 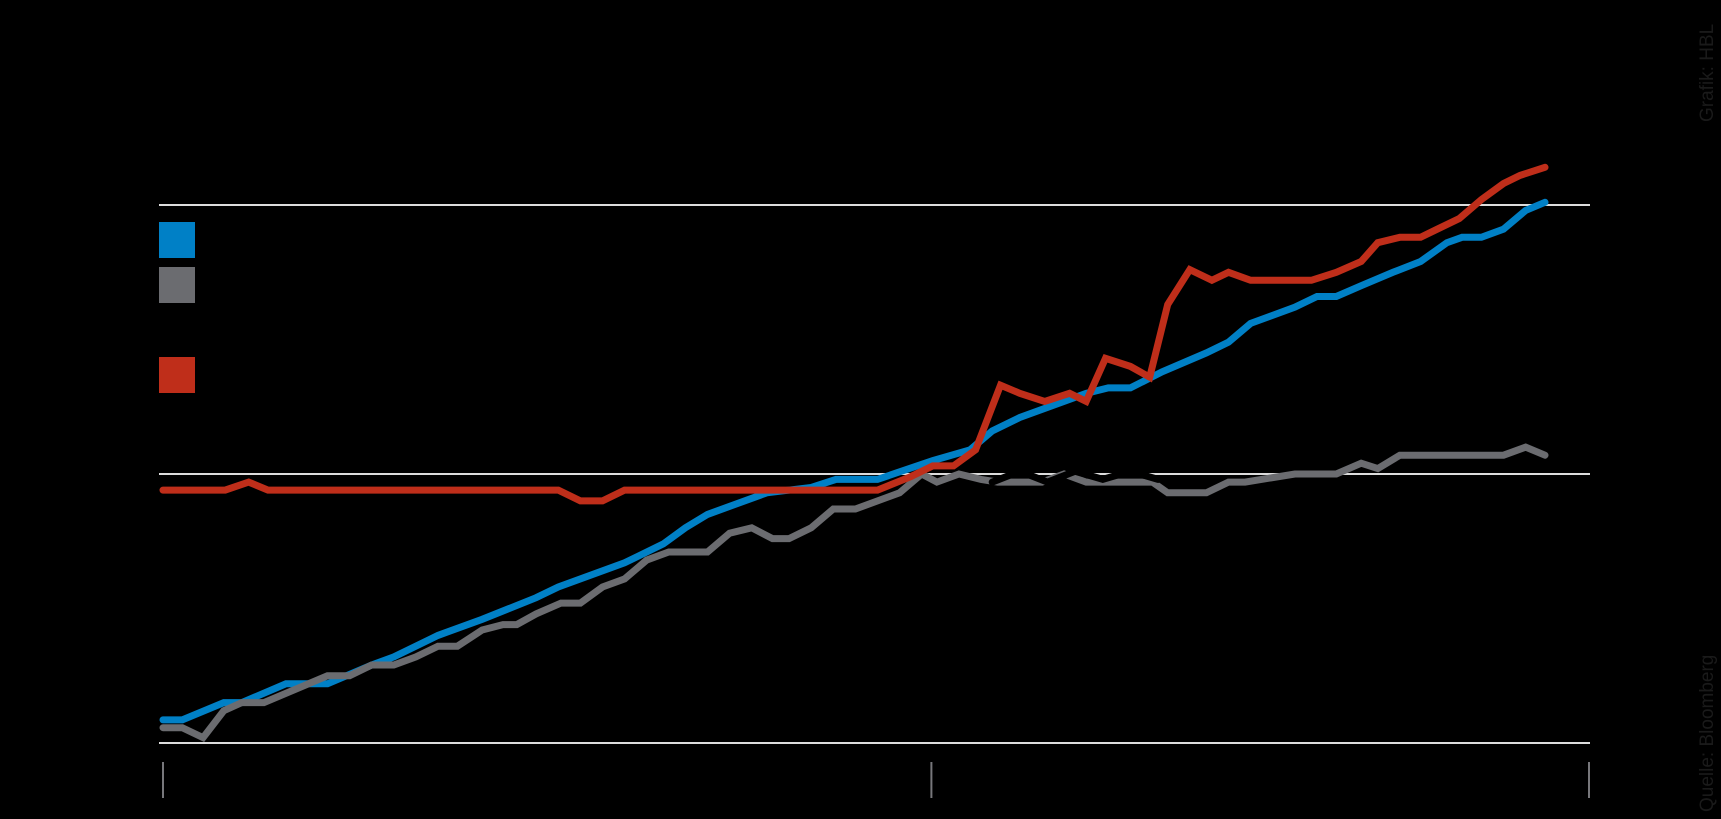 I want to click on graphic-credit: Grafik: HBL, so click(x=1707, y=72).